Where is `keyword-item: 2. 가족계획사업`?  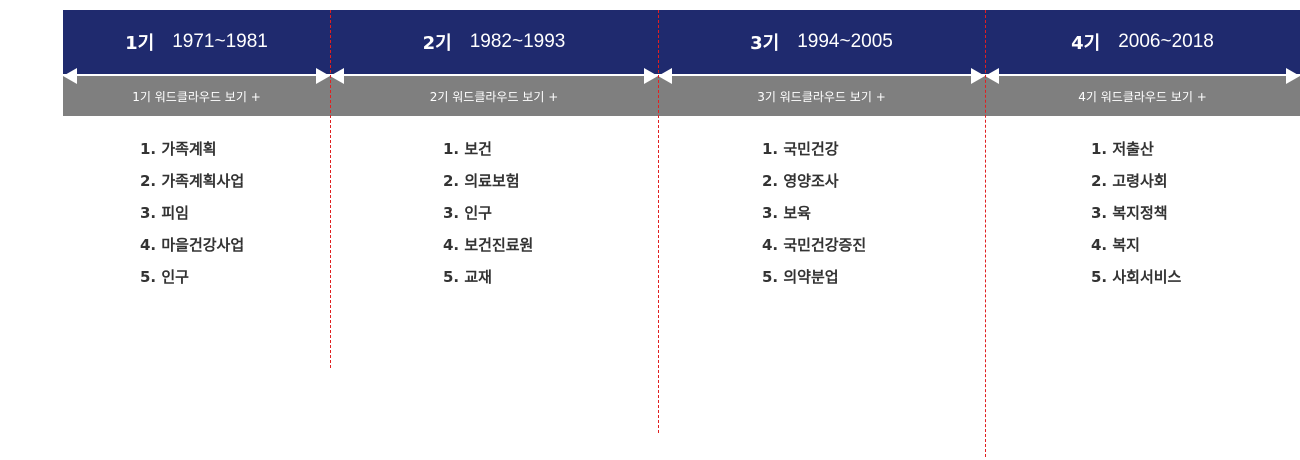
keyword-item: 2. 가족계획사업 is located at coordinates (192, 181).